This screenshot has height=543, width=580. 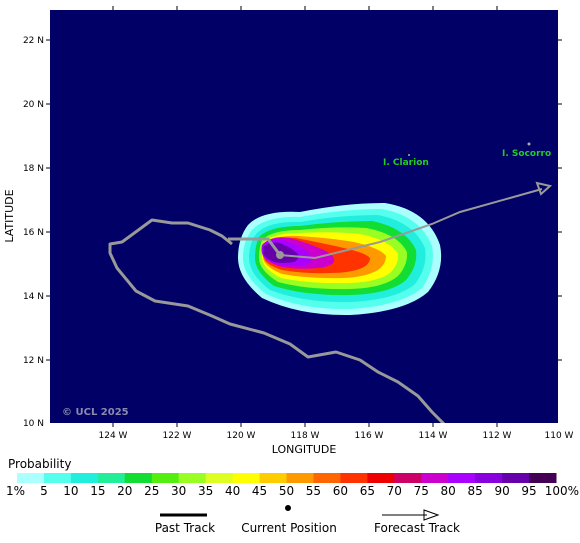 What do you see at coordinates (178, 491) in the screenshot?
I see `colorbar-tick-label: 30` at bounding box center [178, 491].